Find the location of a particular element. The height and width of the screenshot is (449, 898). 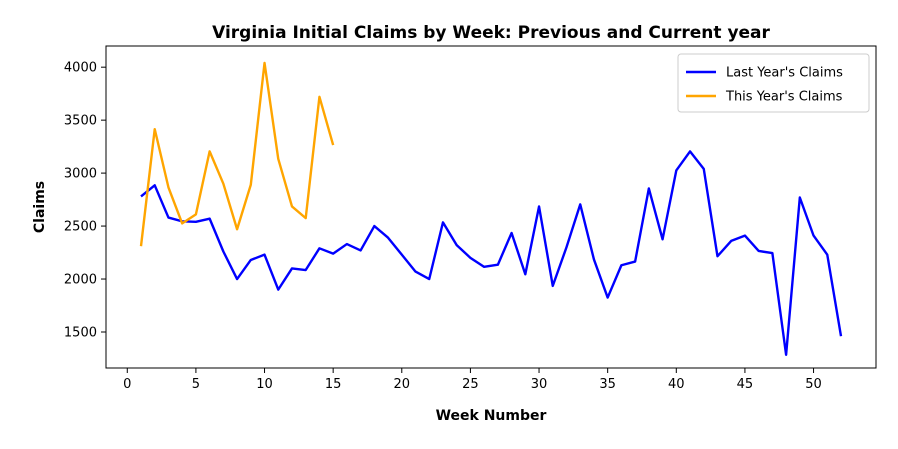

x-tick-label: 50 is located at coordinates (813, 384).